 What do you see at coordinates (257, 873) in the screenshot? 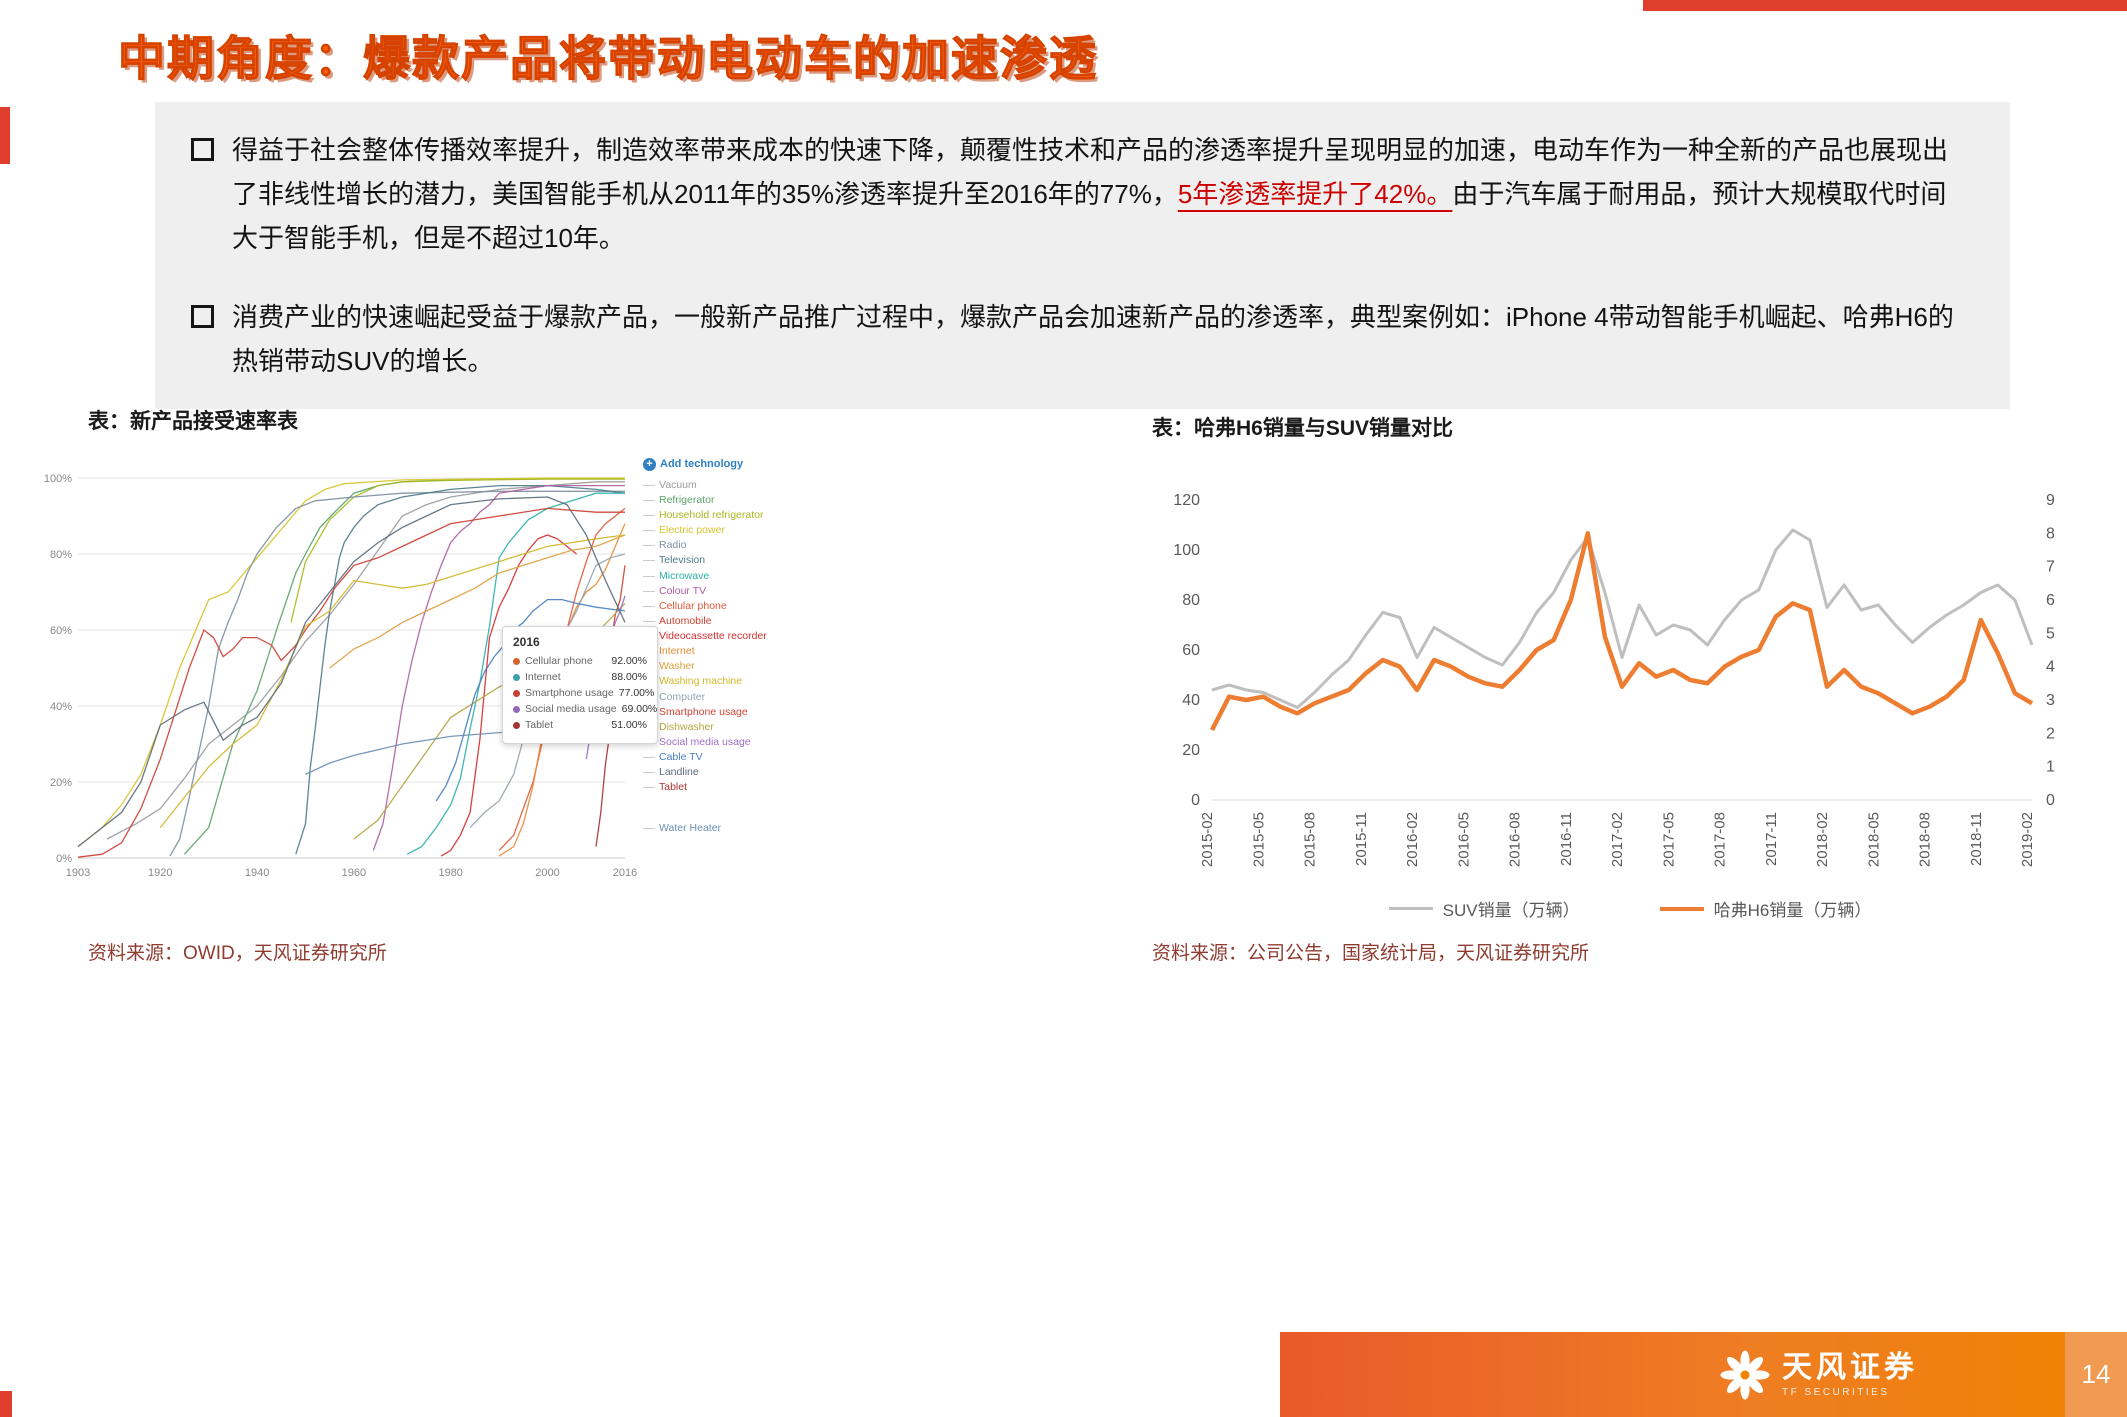
I see `svg-text: 1940` at bounding box center [257, 873].